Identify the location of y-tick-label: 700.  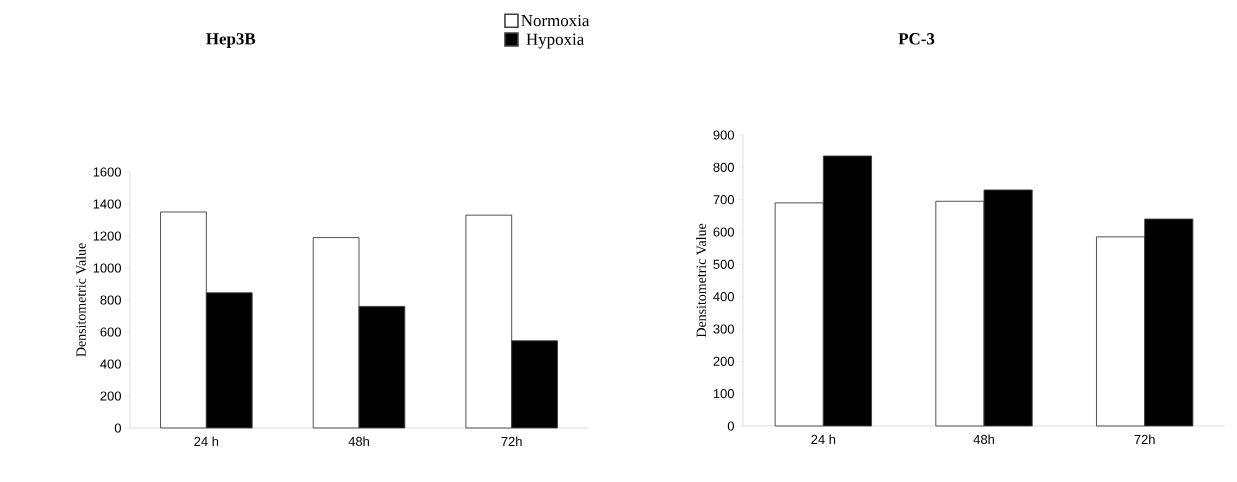
(723, 200).